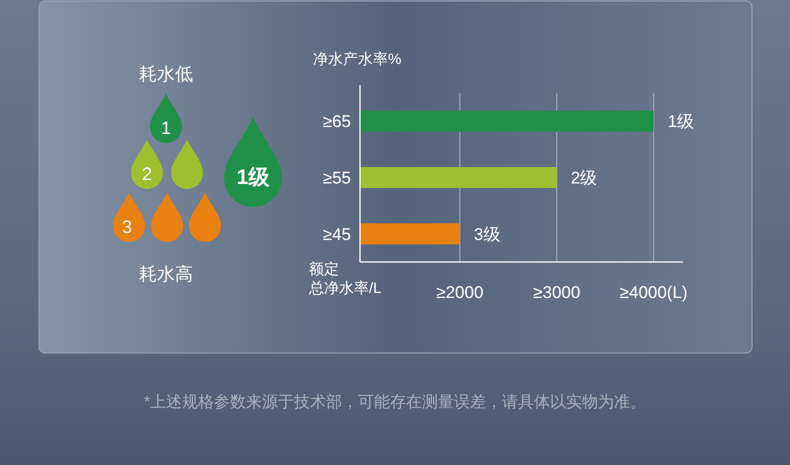  What do you see at coordinates (336, 122) in the screenshot?
I see `y-tick-label: ≥65` at bounding box center [336, 122].